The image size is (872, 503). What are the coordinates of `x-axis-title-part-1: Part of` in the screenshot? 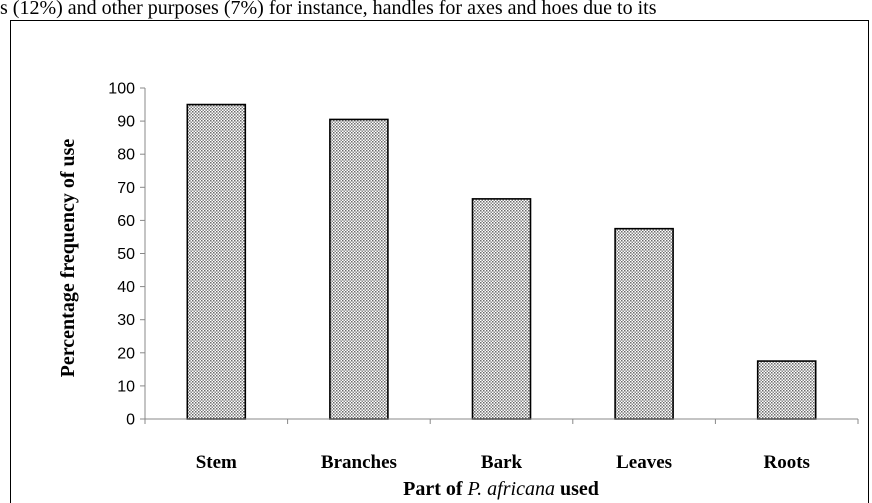 It's located at (435, 489).